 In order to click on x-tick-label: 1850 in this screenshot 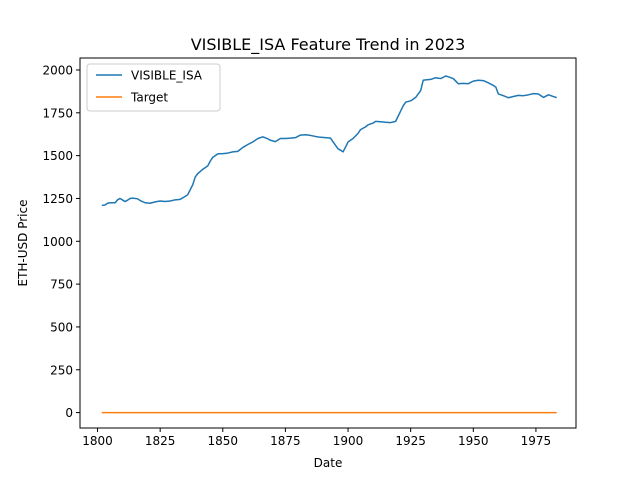, I will do `click(223, 441)`.